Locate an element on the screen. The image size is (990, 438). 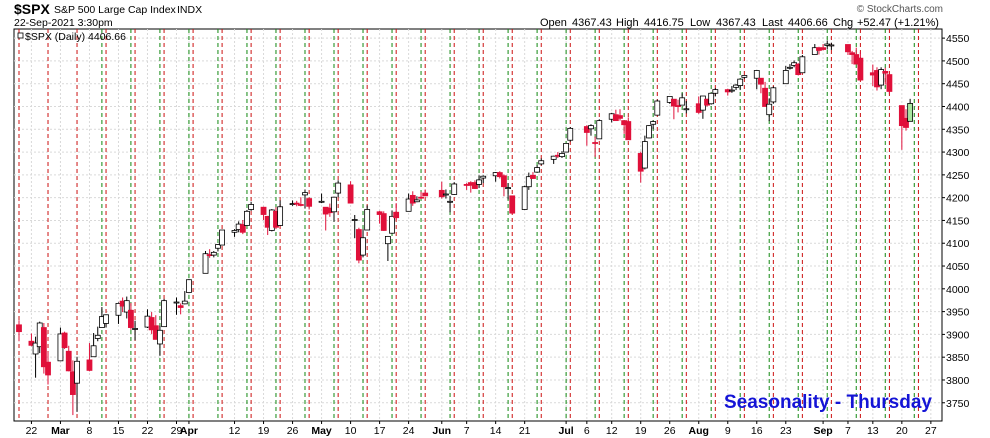
last-value: 4406.66 is located at coordinates (808, 23).